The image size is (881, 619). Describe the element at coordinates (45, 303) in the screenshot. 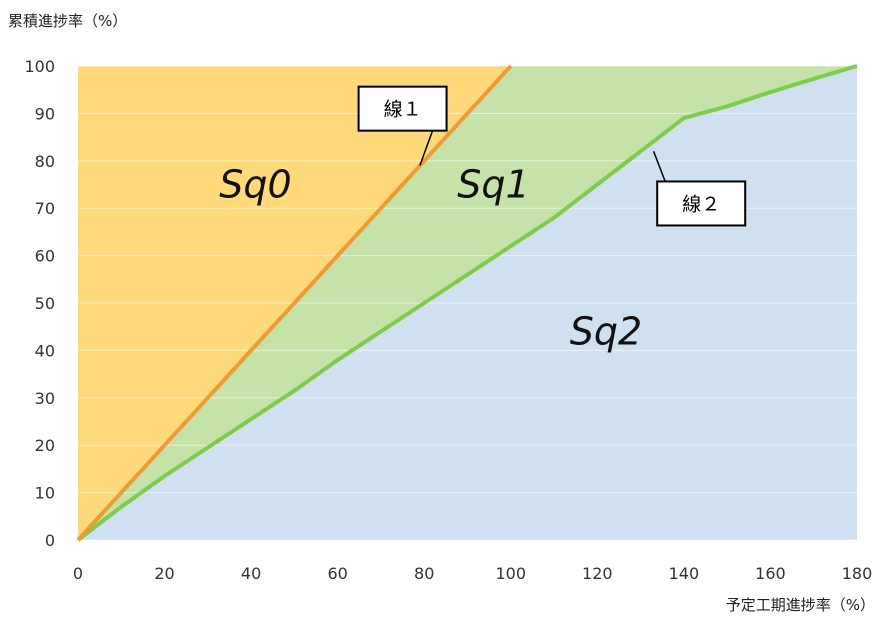

I see `y-tick-label: 50` at that location.